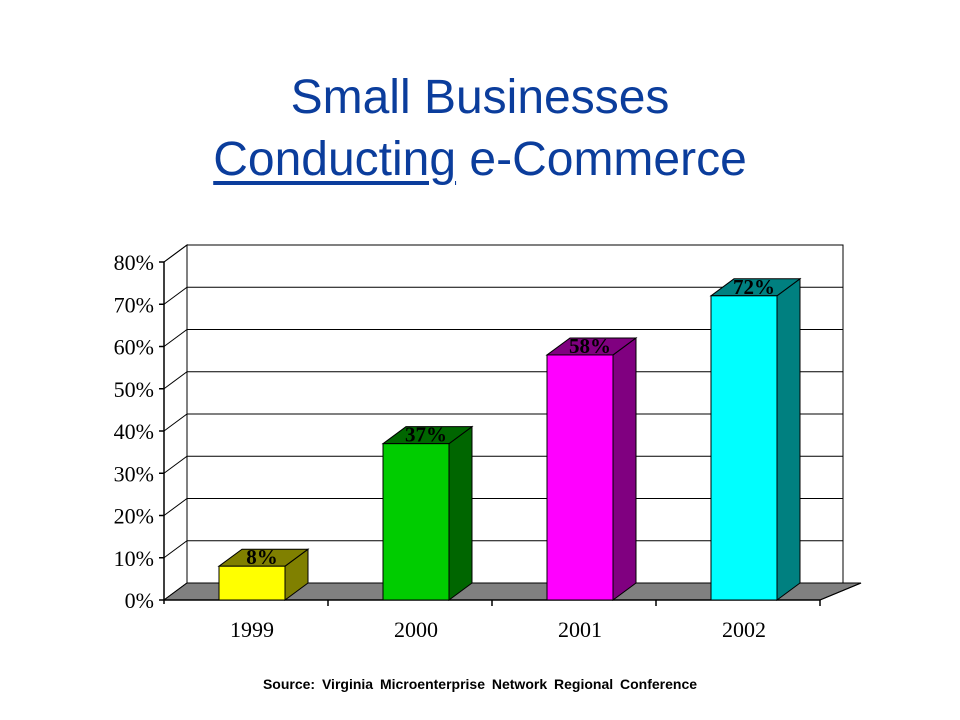  Describe the element at coordinates (139, 600) in the screenshot. I see `y-tick-label: 0%` at that location.